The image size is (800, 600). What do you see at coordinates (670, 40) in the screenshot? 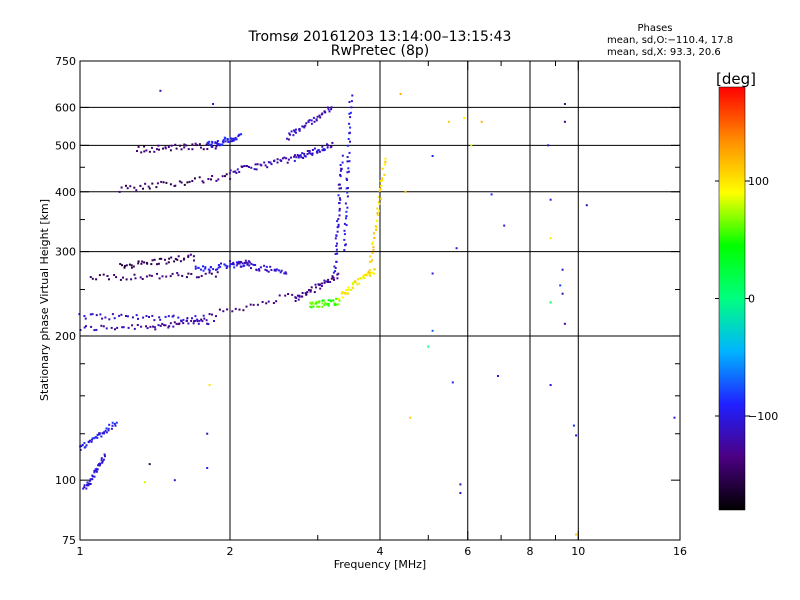
I see `stats-o-mode: mean, sd,O:−110.4, 17.8` at bounding box center [670, 40].